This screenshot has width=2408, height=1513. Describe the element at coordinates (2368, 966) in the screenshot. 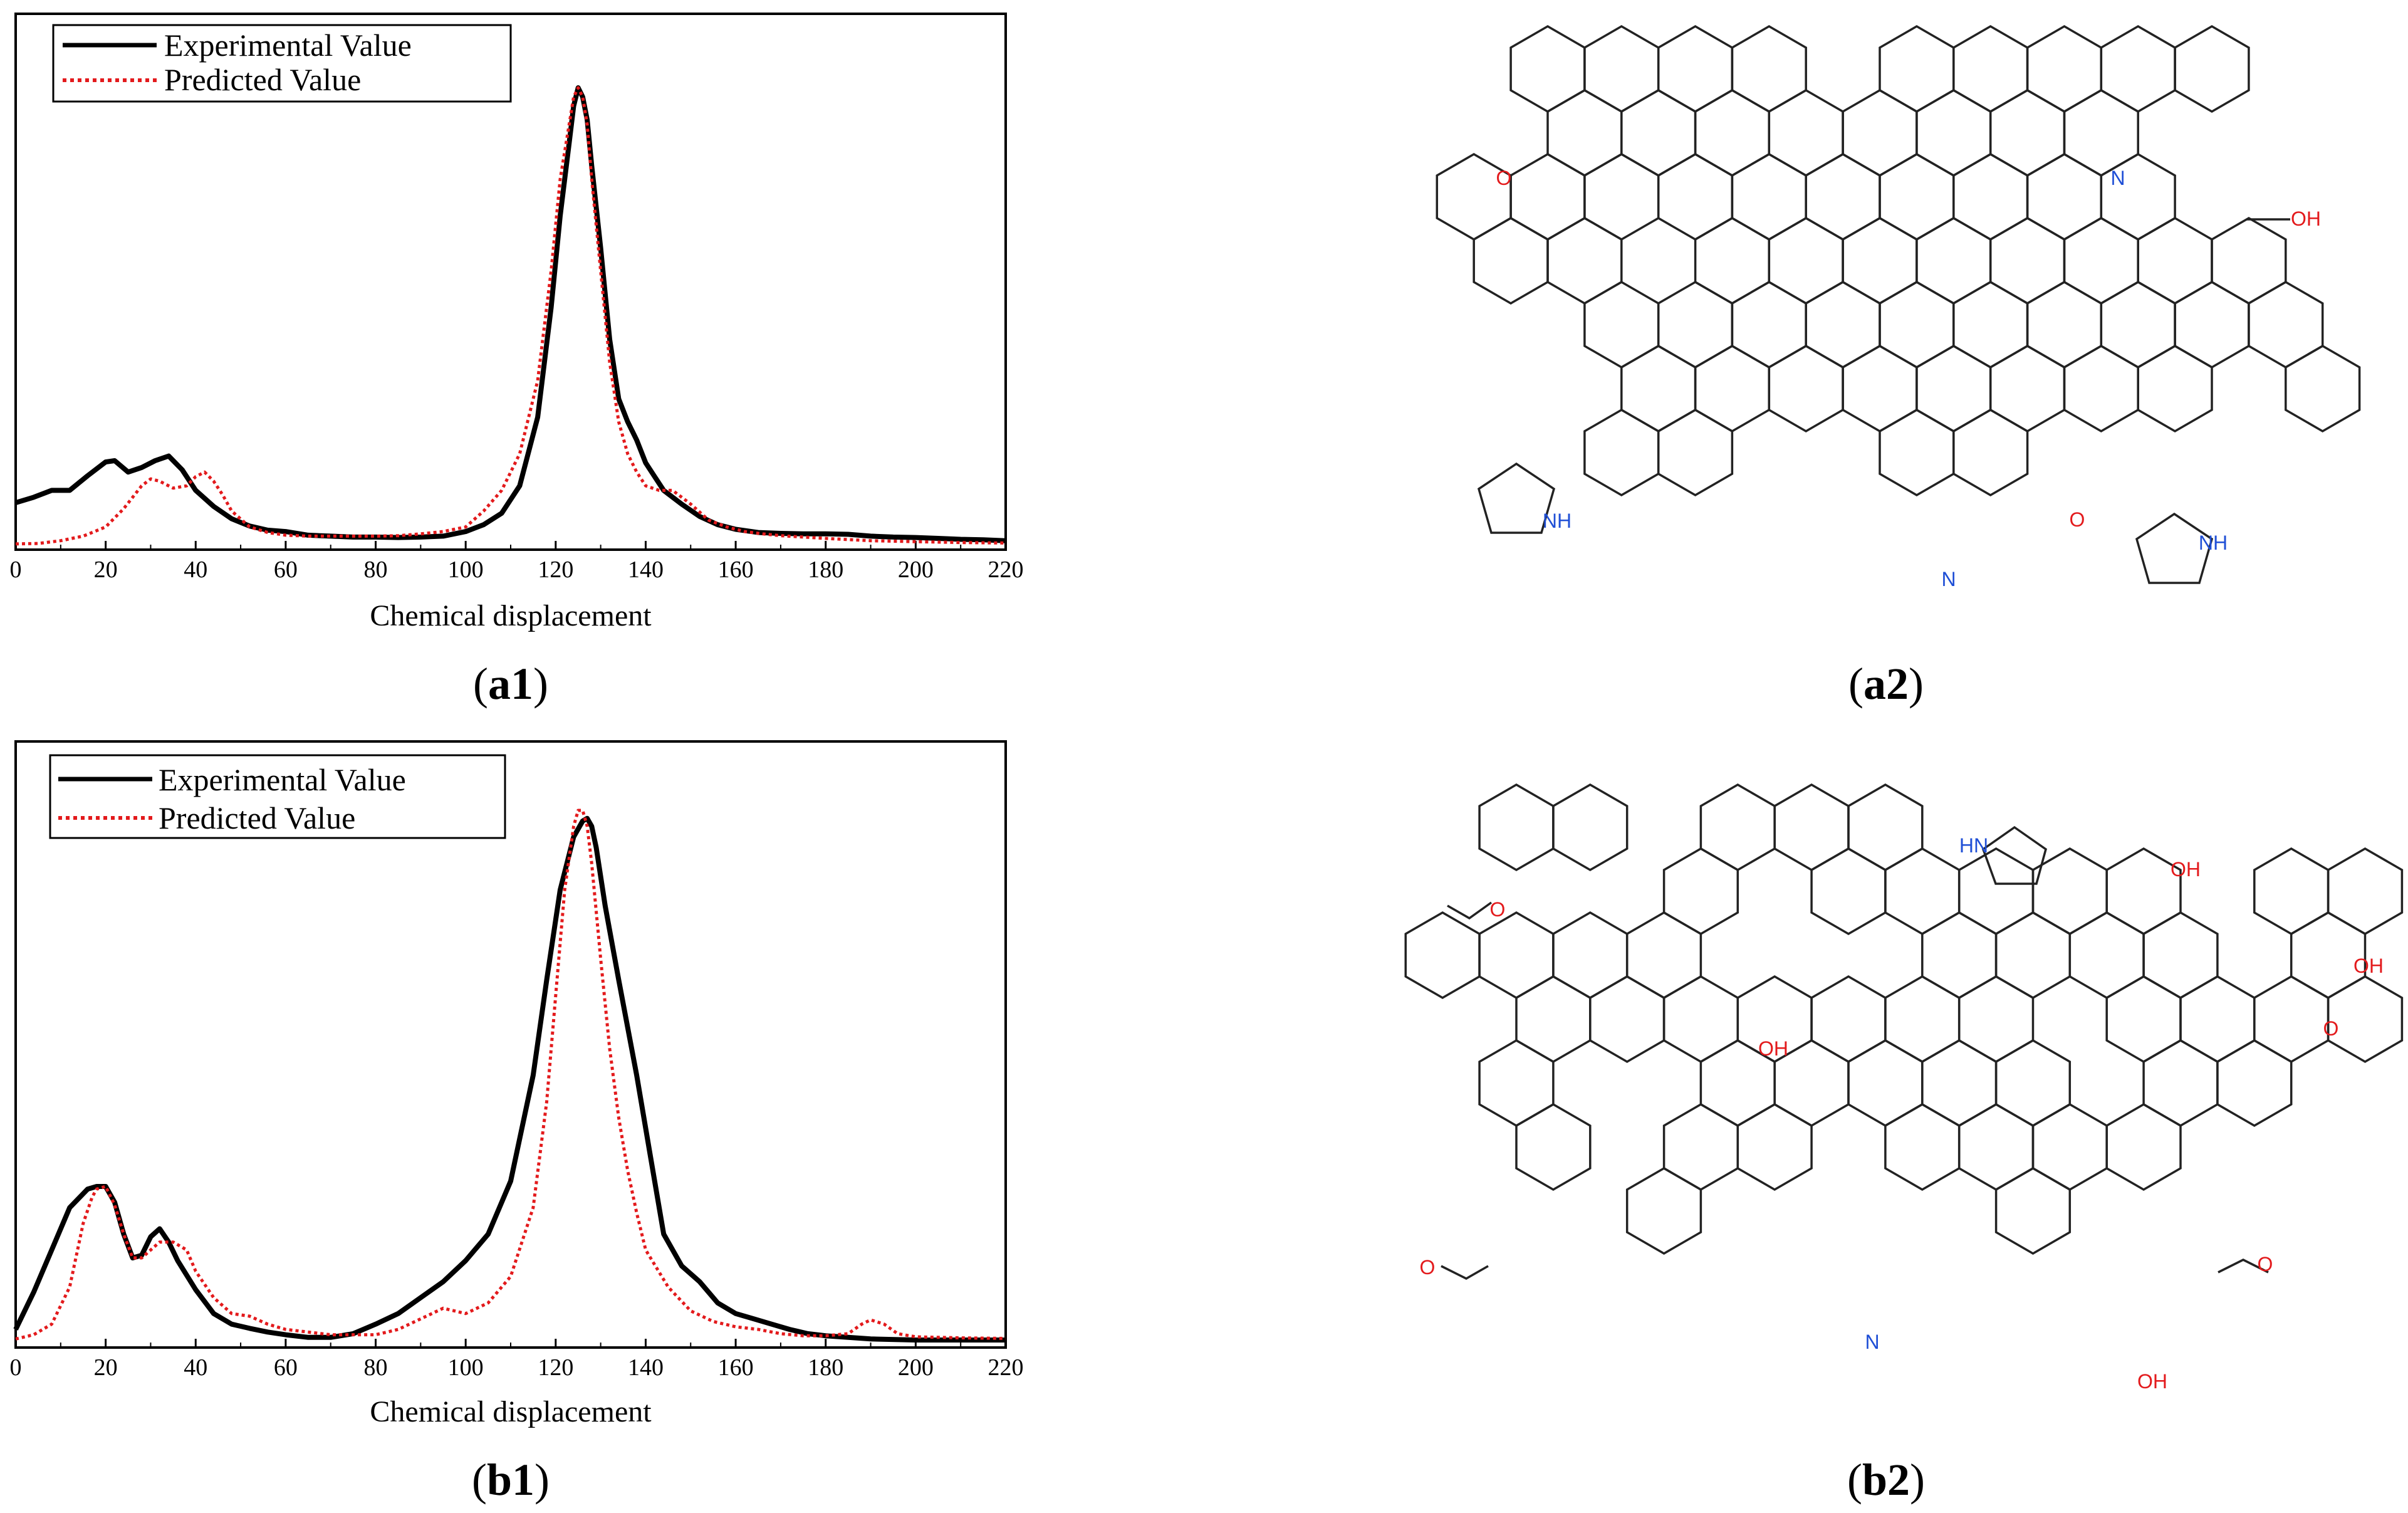

I see `atom-label-oh2-b2: OH` at that location.